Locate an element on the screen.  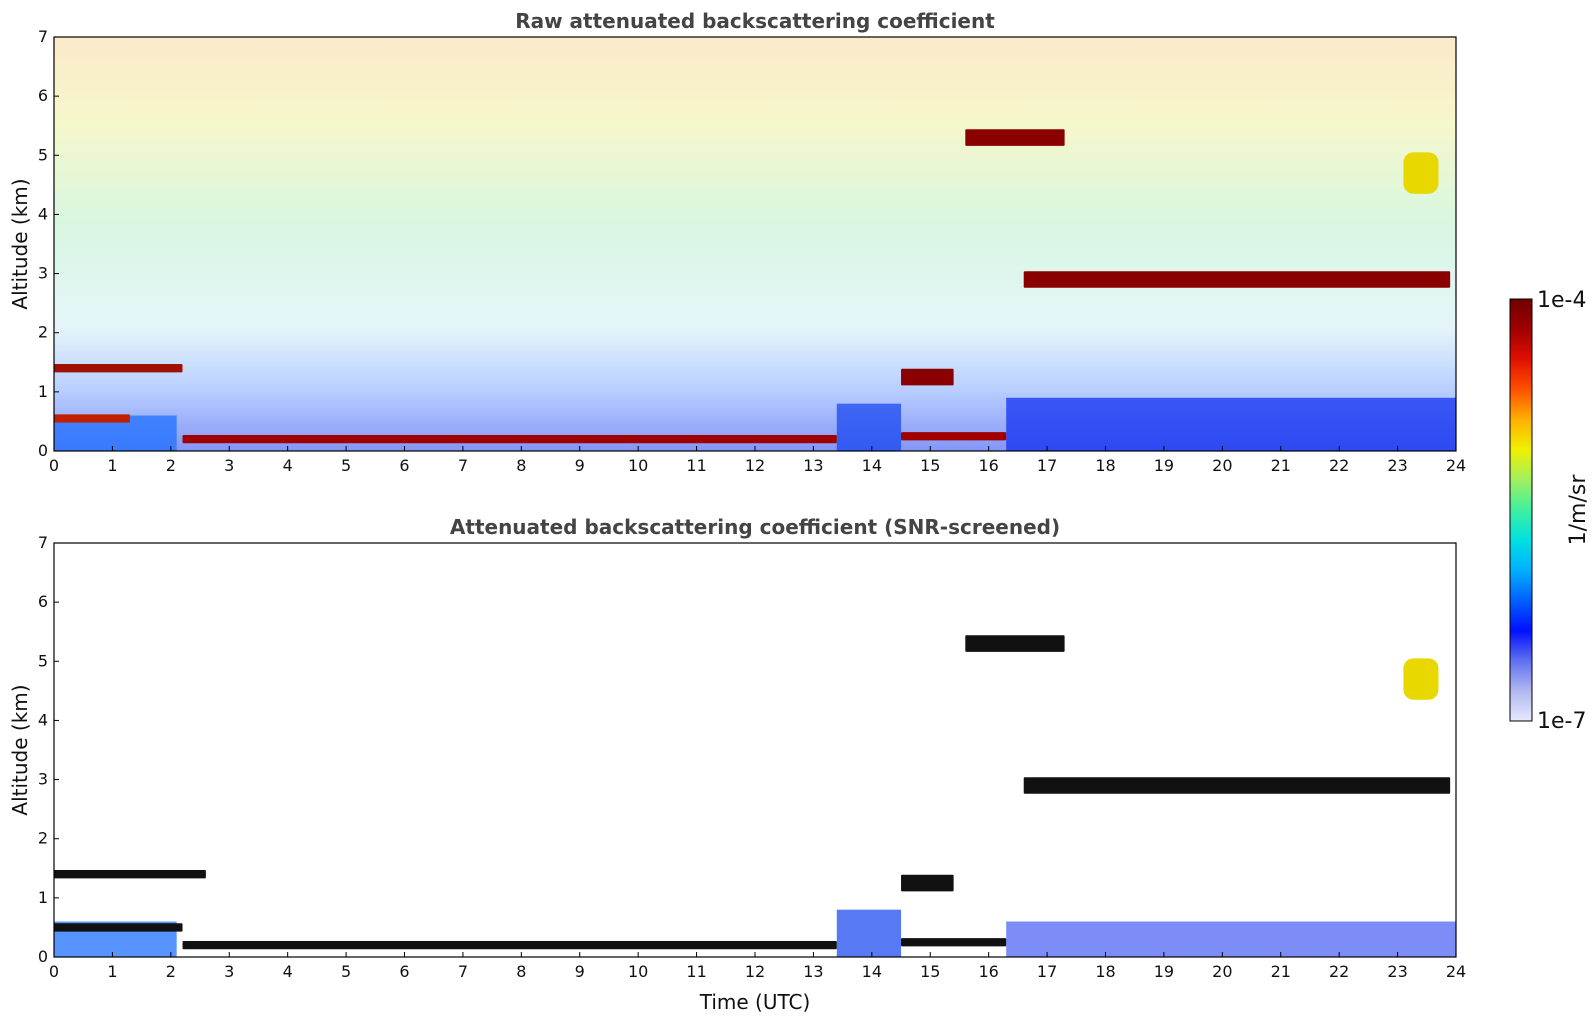
y-tick-label: 5 is located at coordinates (43, 660).